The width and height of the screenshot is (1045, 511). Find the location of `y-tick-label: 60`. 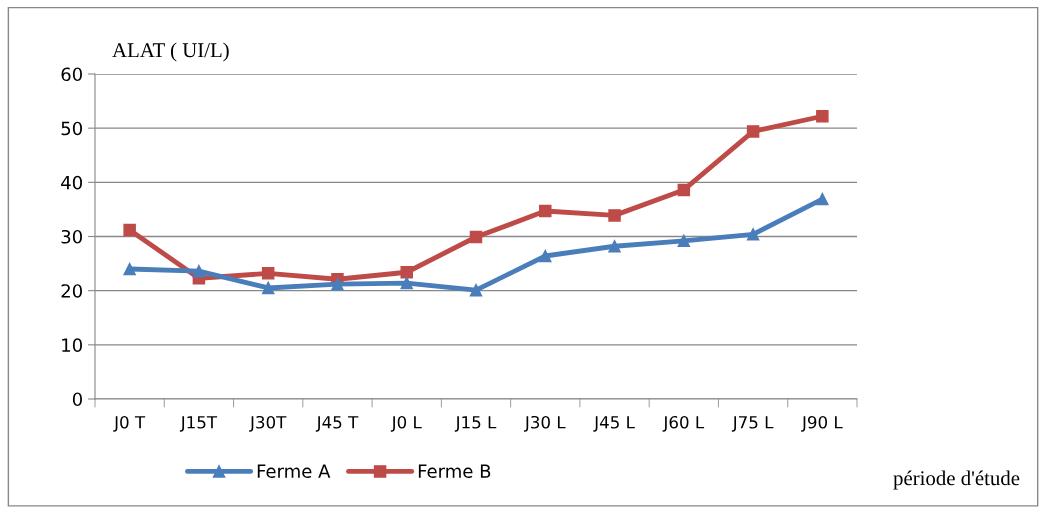

y-tick-label: 60 is located at coordinates (71, 74).